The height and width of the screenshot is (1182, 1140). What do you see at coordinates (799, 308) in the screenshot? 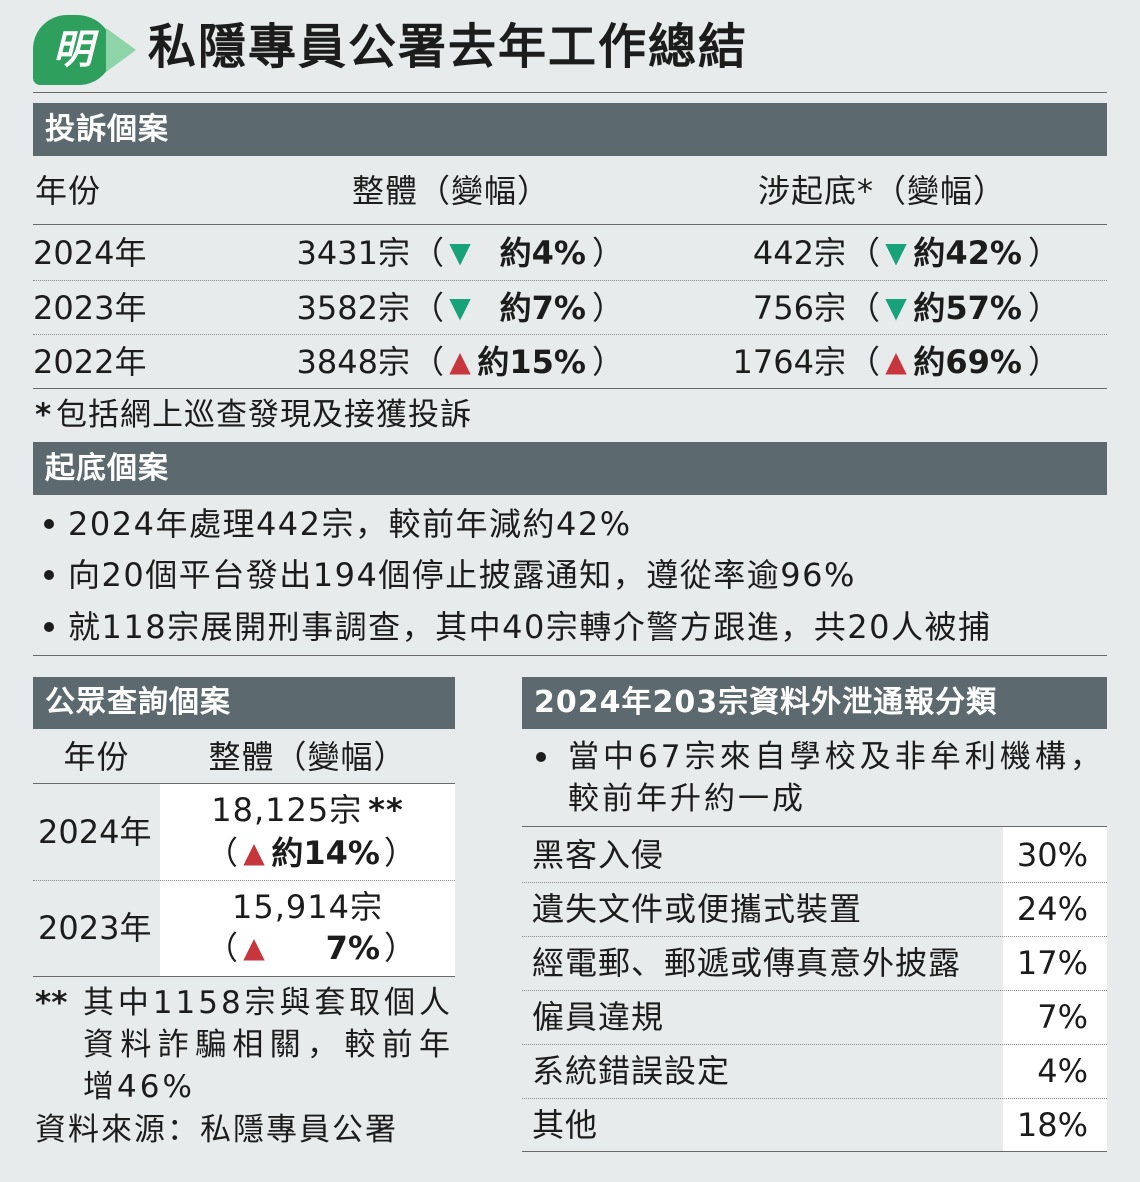
I see `doxxing-count: 756宗` at bounding box center [799, 308].